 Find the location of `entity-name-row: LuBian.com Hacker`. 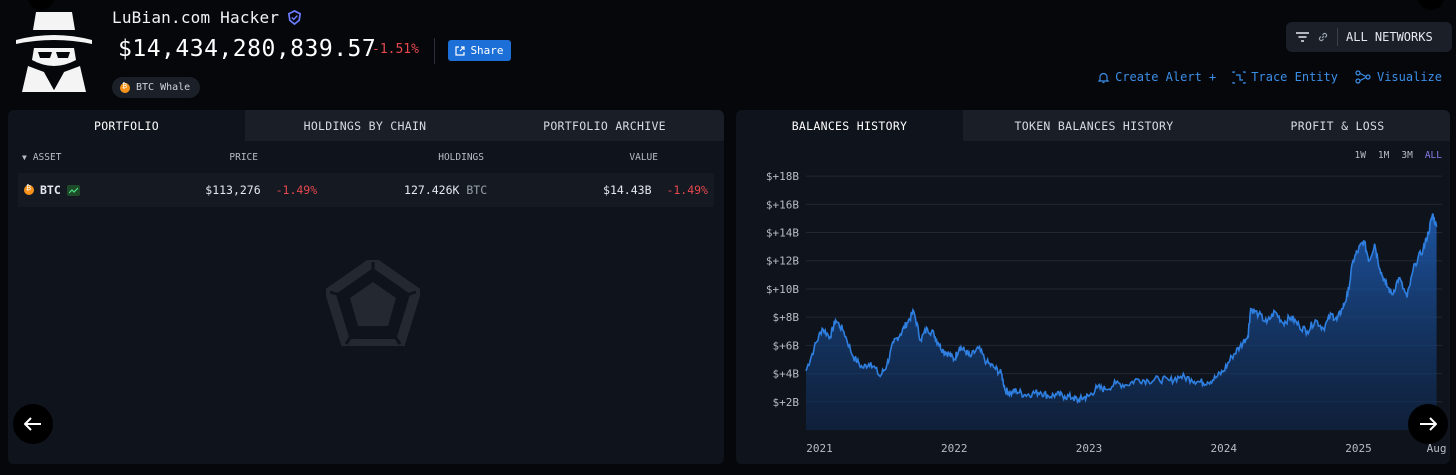

entity-name-row: LuBian.com Hacker is located at coordinates (207, 17).